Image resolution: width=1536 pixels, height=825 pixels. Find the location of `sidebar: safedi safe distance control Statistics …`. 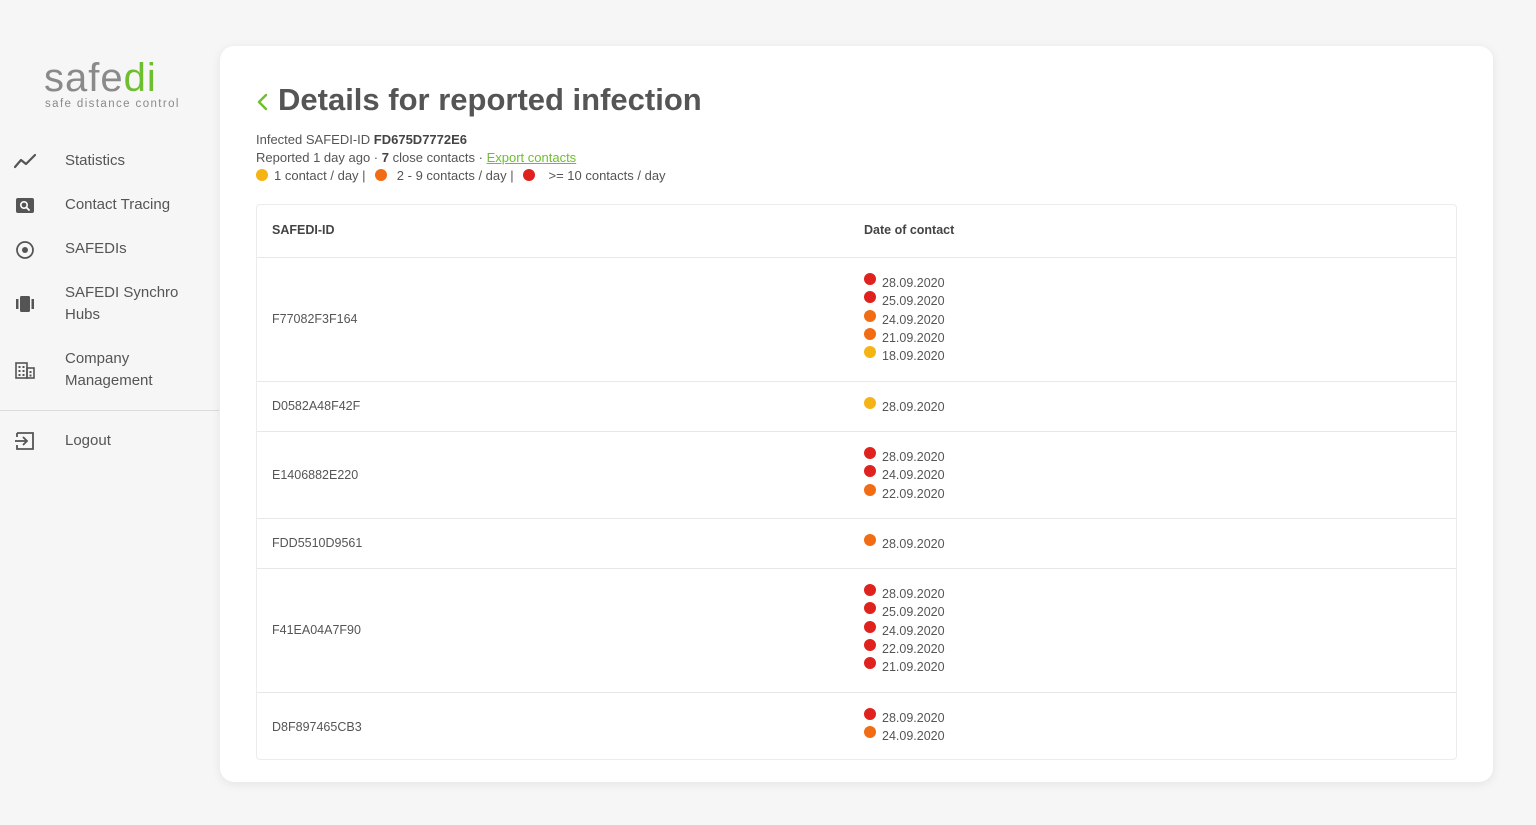

sidebar: safedi safe distance control Statistics … is located at coordinates (110, 412).